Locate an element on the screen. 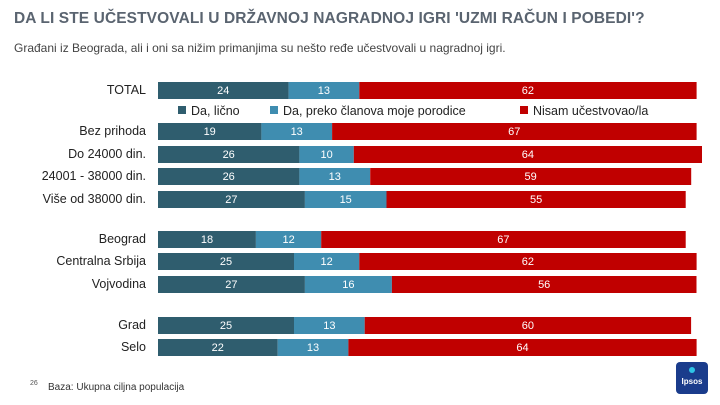 The height and width of the screenshot is (405, 720). page-number: 26 is located at coordinates (34, 383).